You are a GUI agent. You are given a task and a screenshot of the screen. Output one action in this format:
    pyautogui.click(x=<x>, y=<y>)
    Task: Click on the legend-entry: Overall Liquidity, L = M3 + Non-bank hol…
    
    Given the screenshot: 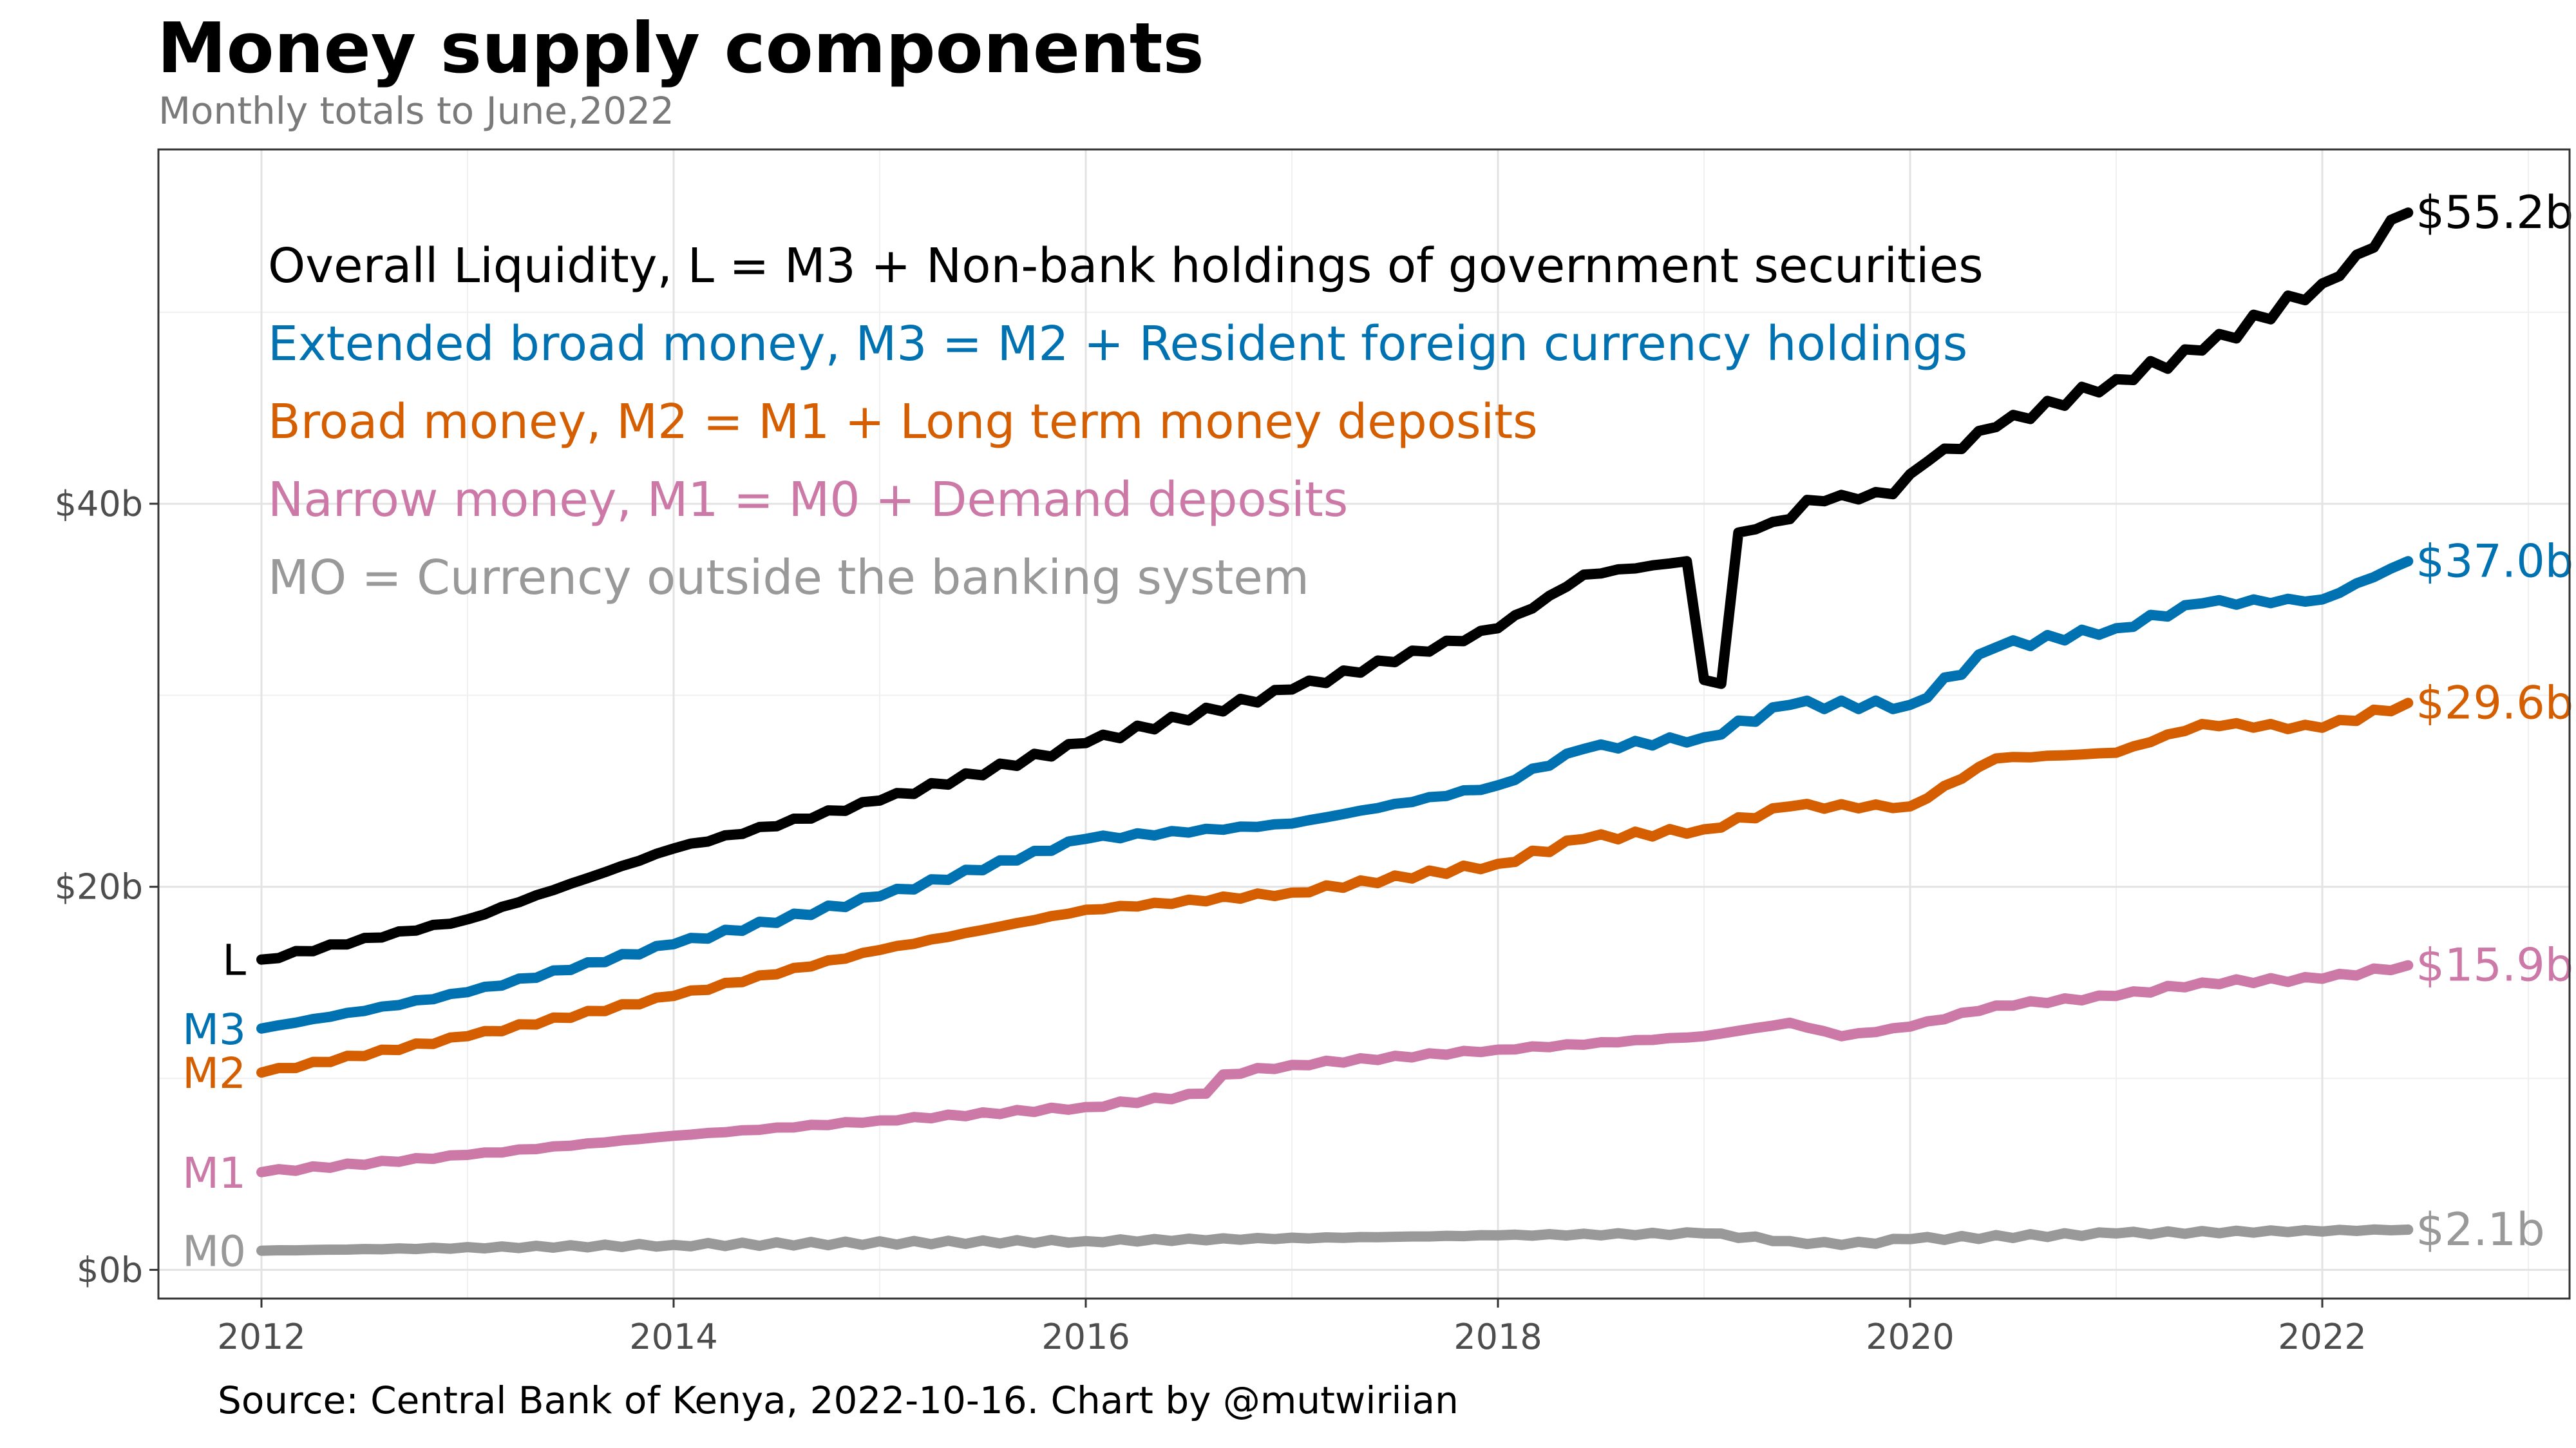 What is the action you would take?
    pyautogui.click(x=1126, y=266)
    